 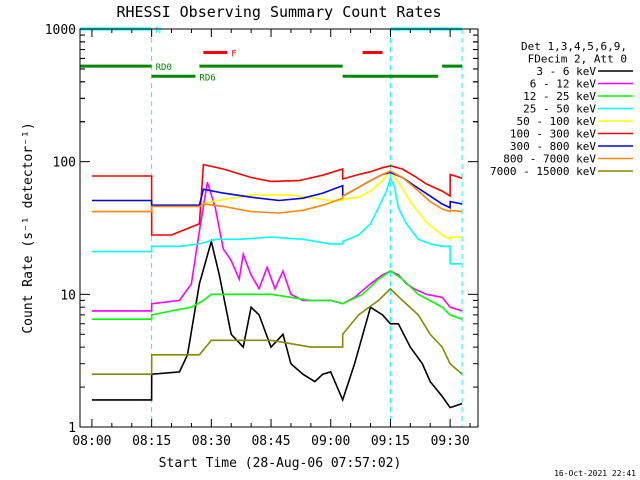 What do you see at coordinates (64, 163) in the screenshot?
I see `y-tick-label: 100` at bounding box center [64, 163].